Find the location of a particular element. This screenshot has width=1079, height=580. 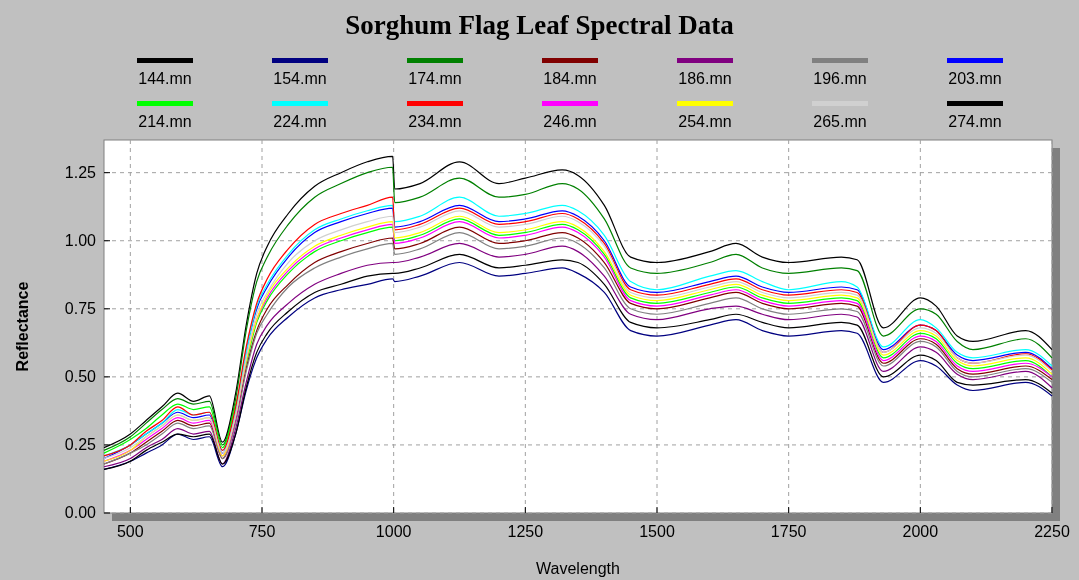

x-tick-label: 2000 is located at coordinates (920, 531).